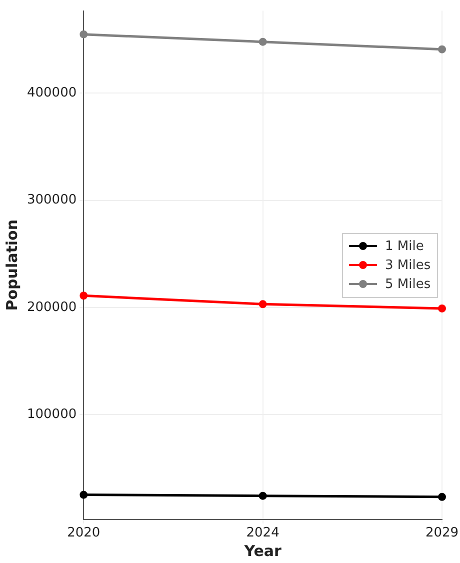  What do you see at coordinates (404, 246) in the screenshot?
I see `legend-label: 1 Mile` at bounding box center [404, 246].